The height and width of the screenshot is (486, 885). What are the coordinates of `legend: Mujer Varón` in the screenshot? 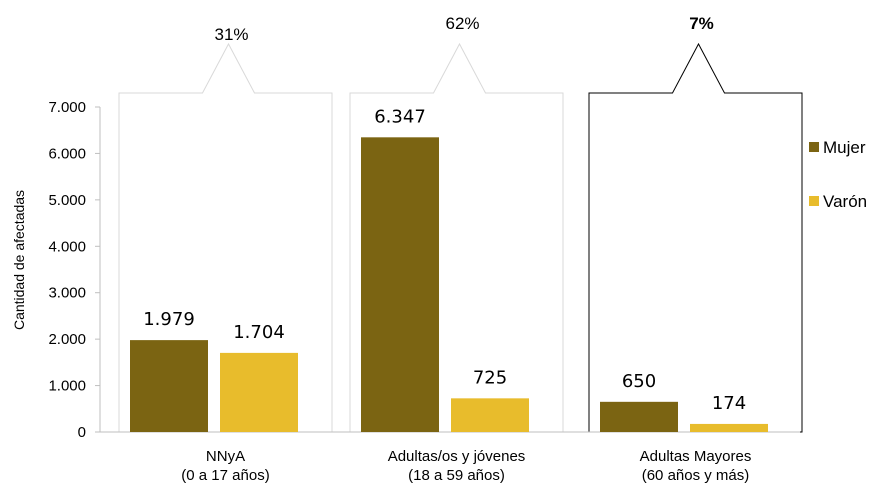 It's located at (838, 174).